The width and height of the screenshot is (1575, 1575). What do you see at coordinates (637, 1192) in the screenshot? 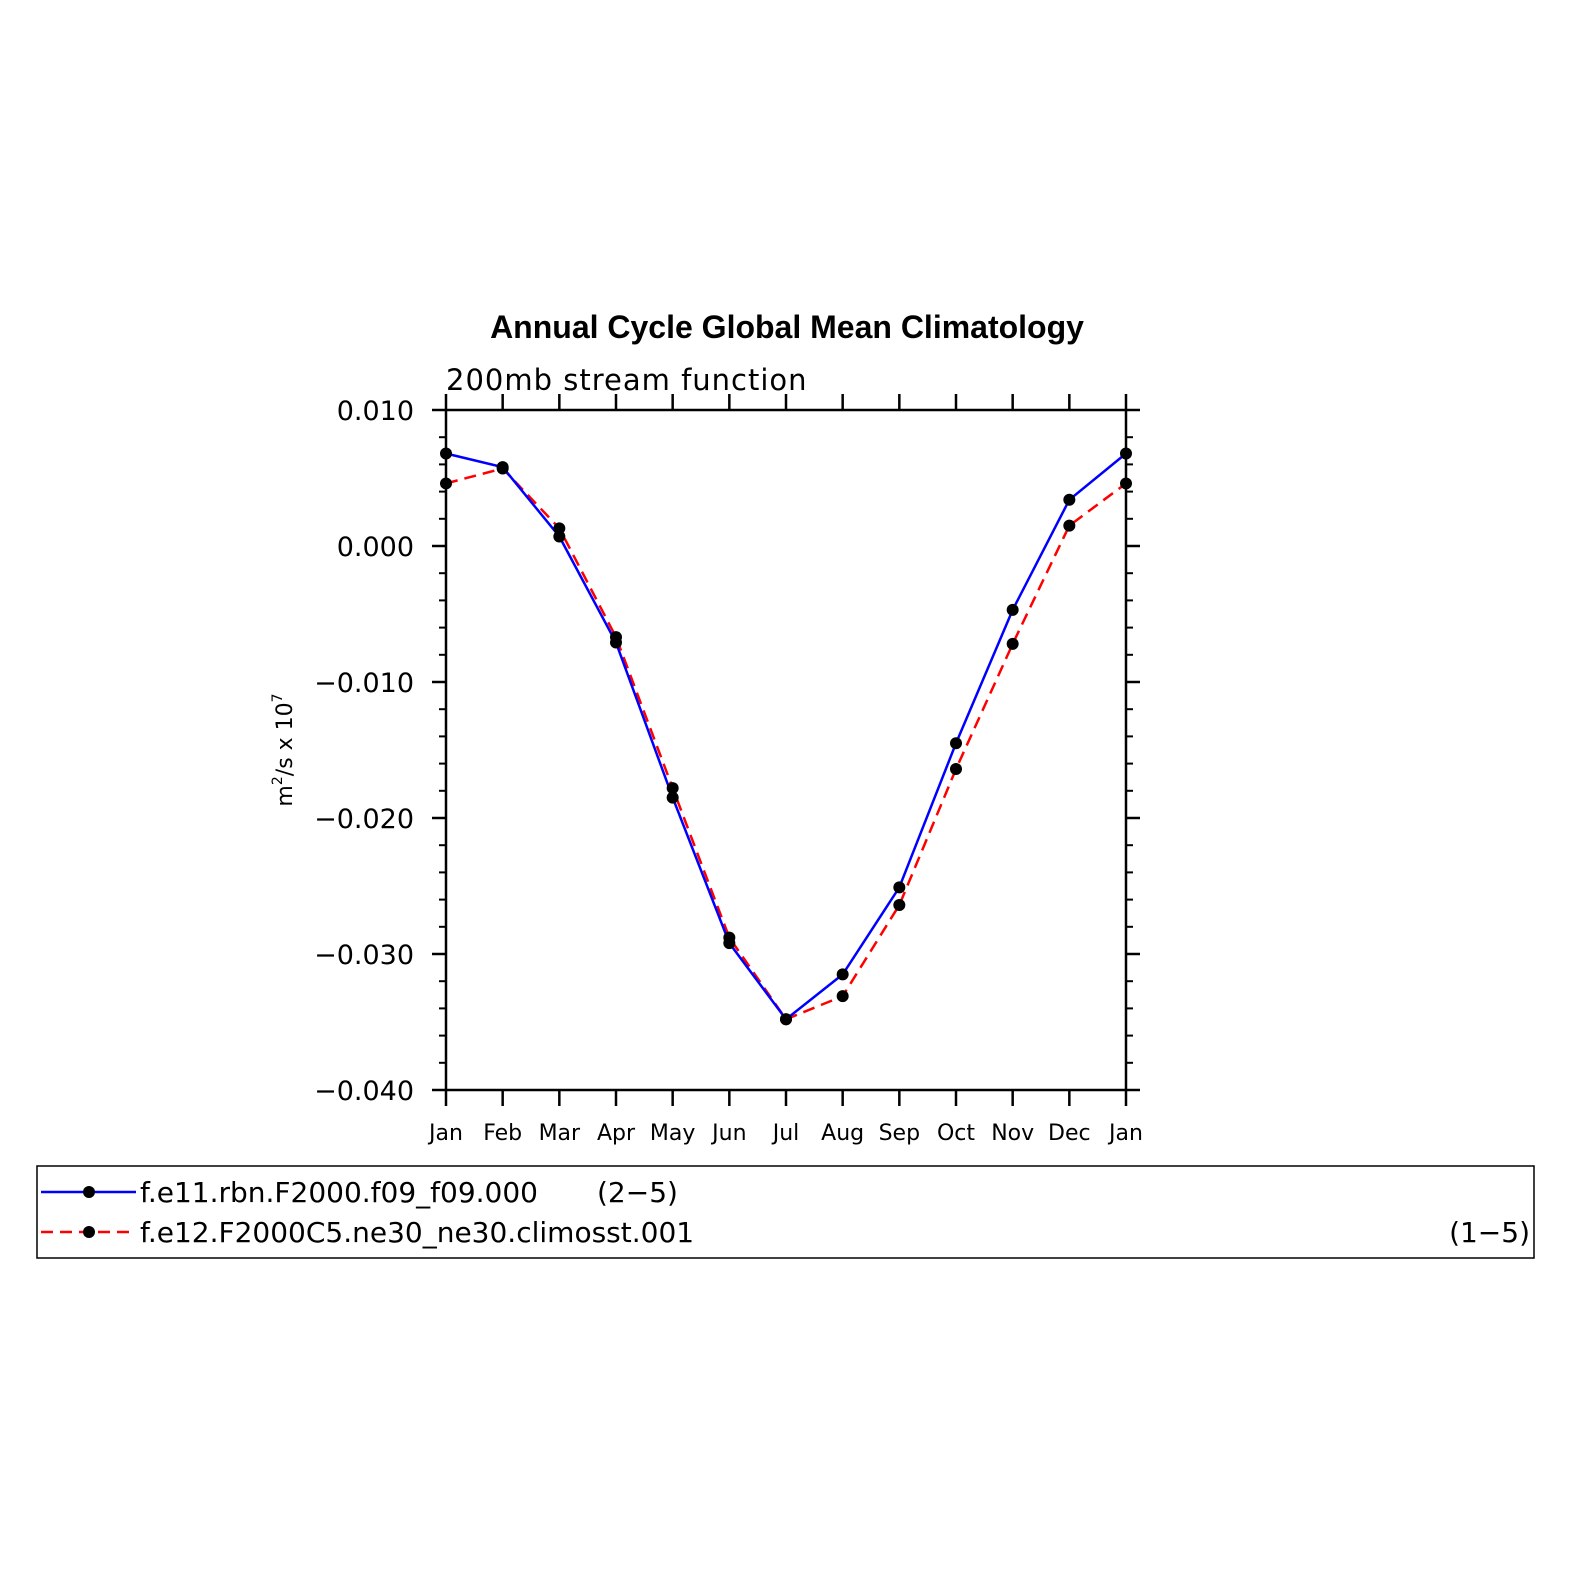
I see `legend-suffix: (2−5)` at bounding box center [637, 1192].